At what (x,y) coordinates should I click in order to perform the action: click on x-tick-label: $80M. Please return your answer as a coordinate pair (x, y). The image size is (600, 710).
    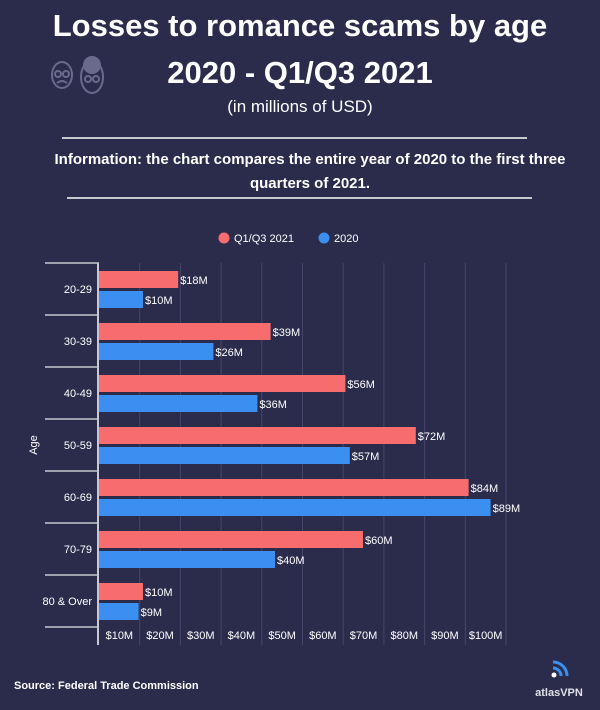
    Looking at the image, I should click on (404, 636).